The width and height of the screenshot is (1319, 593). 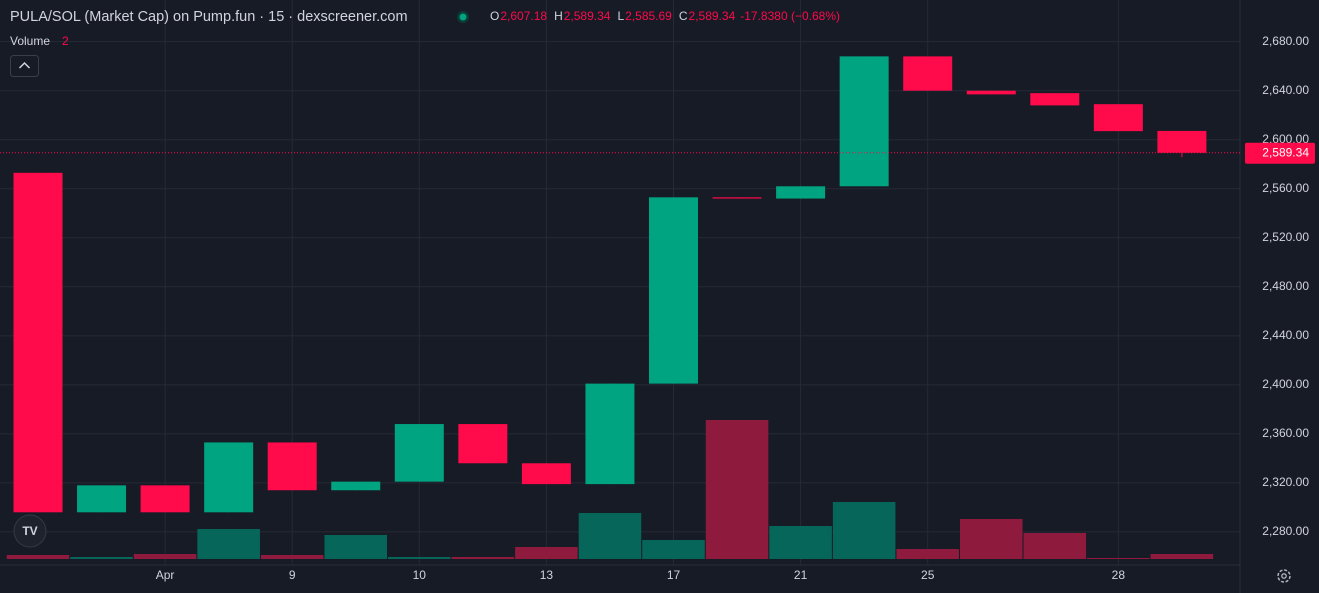 What do you see at coordinates (1285, 90) in the screenshot?
I see `y-tick-label: 2,640.00` at bounding box center [1285, 90].